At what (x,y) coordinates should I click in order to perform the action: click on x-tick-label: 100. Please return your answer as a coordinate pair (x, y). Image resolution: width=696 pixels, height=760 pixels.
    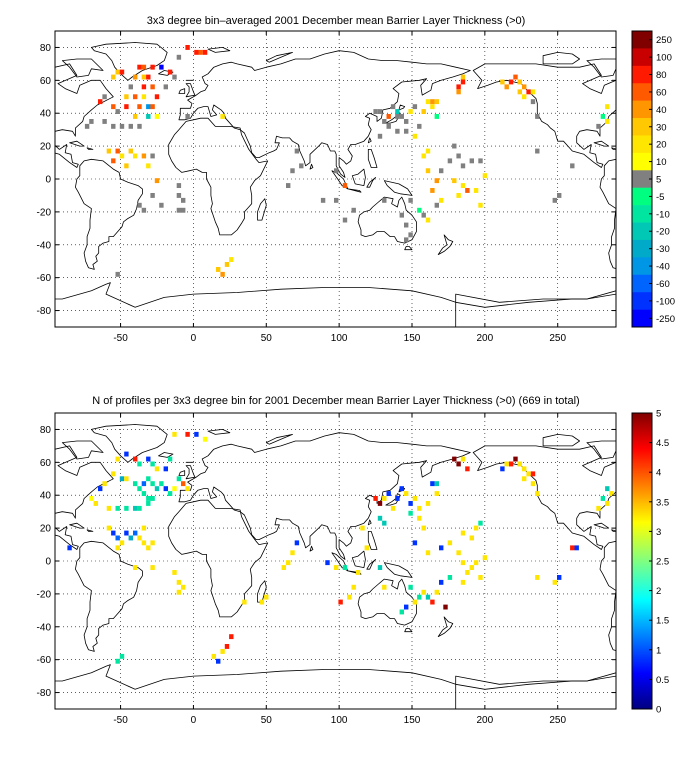
    Looking at the image, I should click on (339, 720).